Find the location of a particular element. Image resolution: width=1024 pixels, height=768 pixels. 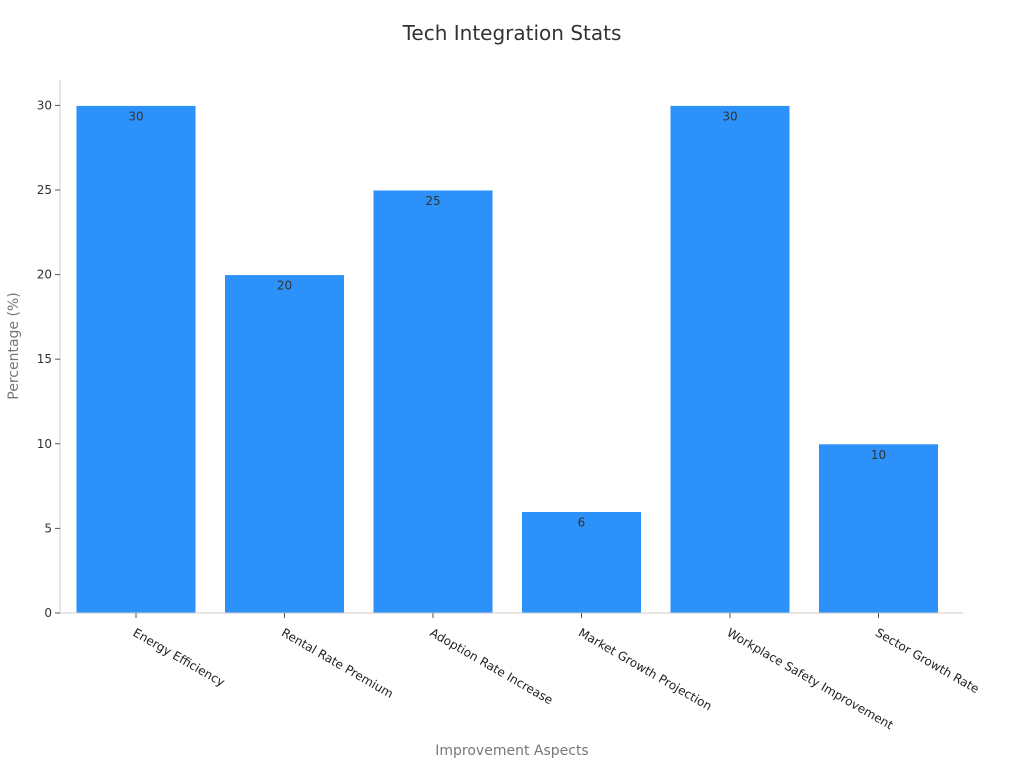

y-axis: 0 5 10 15 20 25 30 is located at coordinates (49, 350).